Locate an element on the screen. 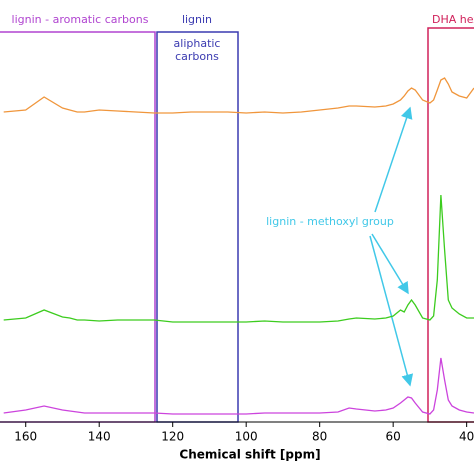 The width and height of the screenshot is (474, 474). x-tick-label: 60 is located at coordinates (393, 437).